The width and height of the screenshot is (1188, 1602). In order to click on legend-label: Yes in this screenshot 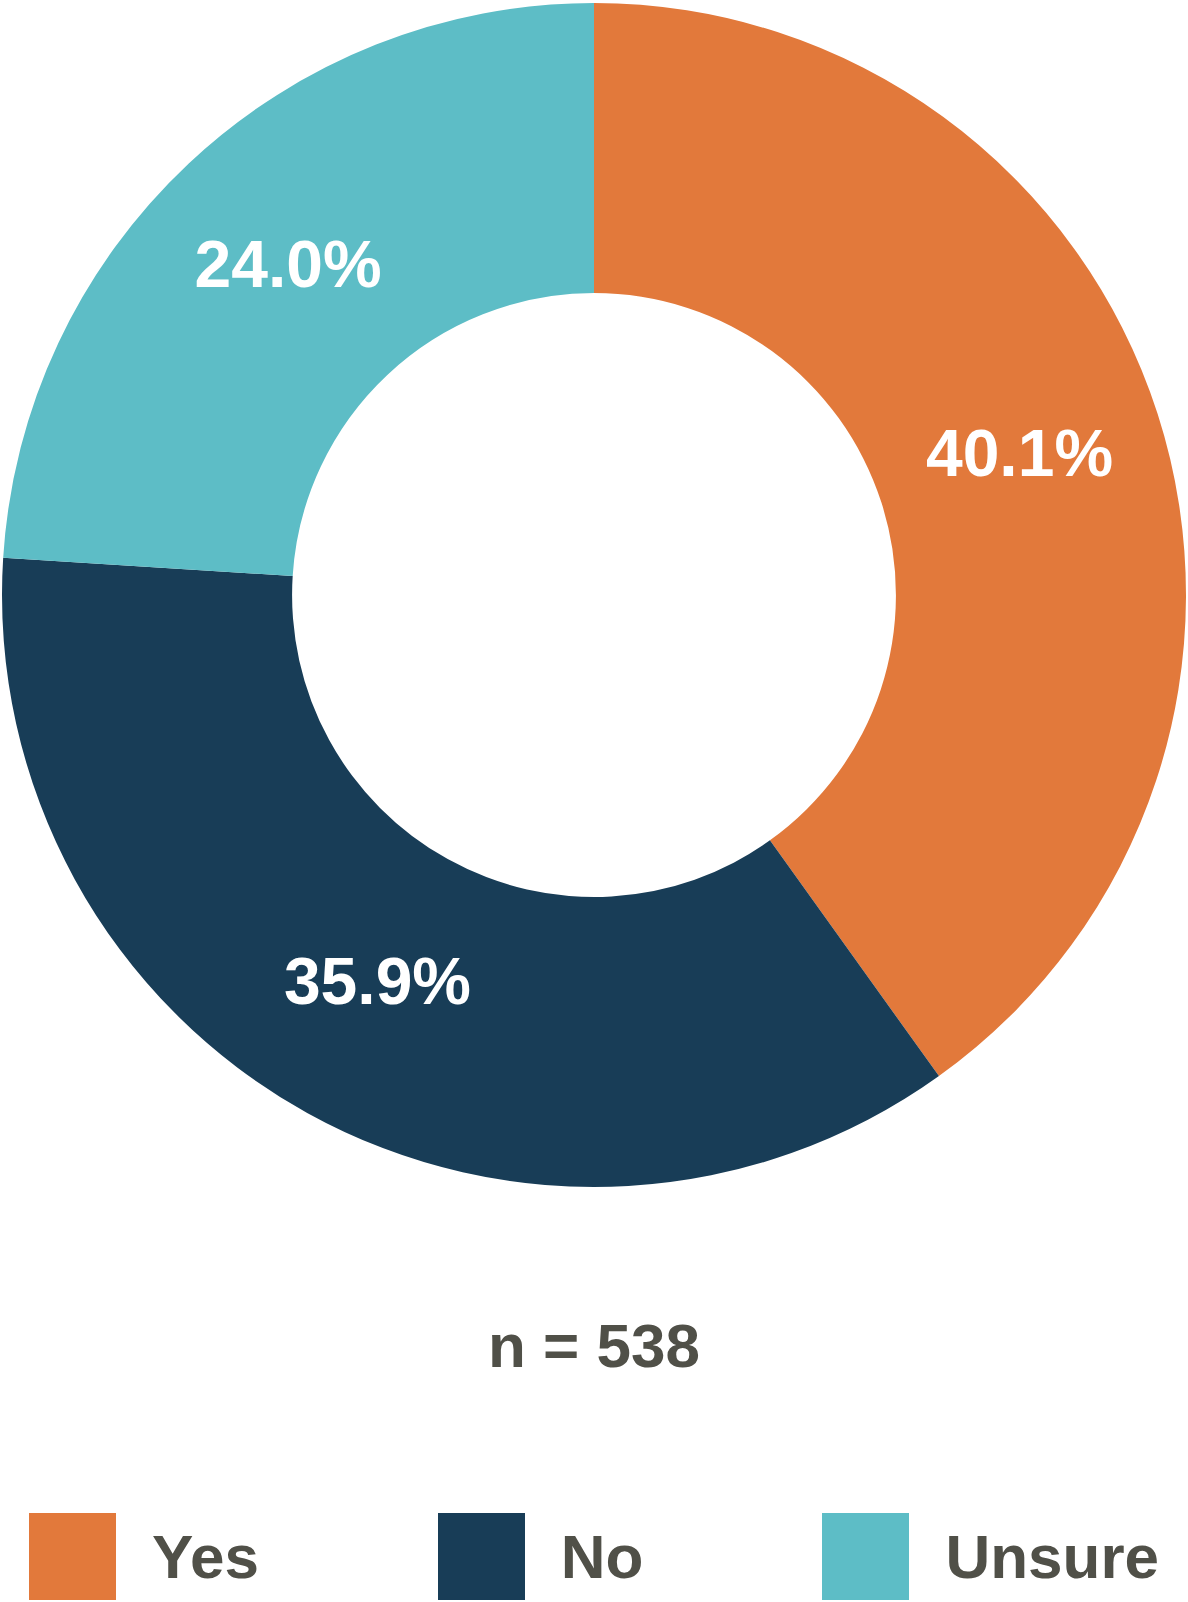, I will do `click(205, 1556)`.